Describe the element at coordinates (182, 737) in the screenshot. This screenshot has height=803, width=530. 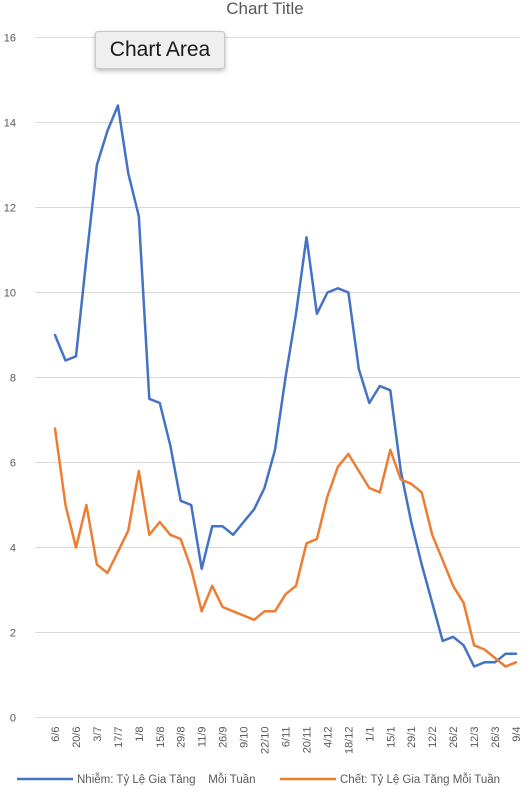
I see `x-tick-label: 29/8` at that location.